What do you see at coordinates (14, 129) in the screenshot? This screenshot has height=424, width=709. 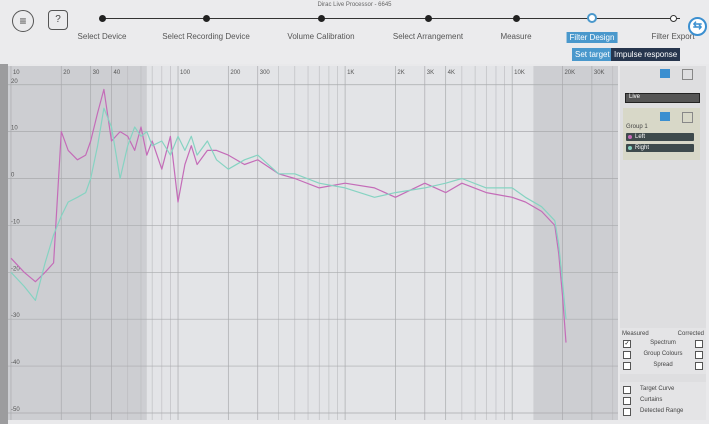 I see `y-tick-label: 10` at bounding box center [14, 129].